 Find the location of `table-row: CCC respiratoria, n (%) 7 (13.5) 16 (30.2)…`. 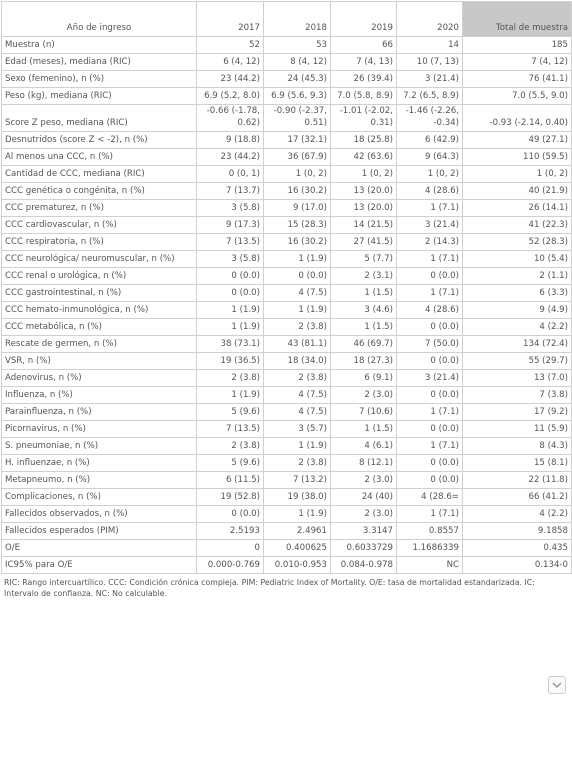

table-row: CCC respiratoria, n (%) 7 (13.5) 16 (30.2)… is located at coordinates (286, 242).